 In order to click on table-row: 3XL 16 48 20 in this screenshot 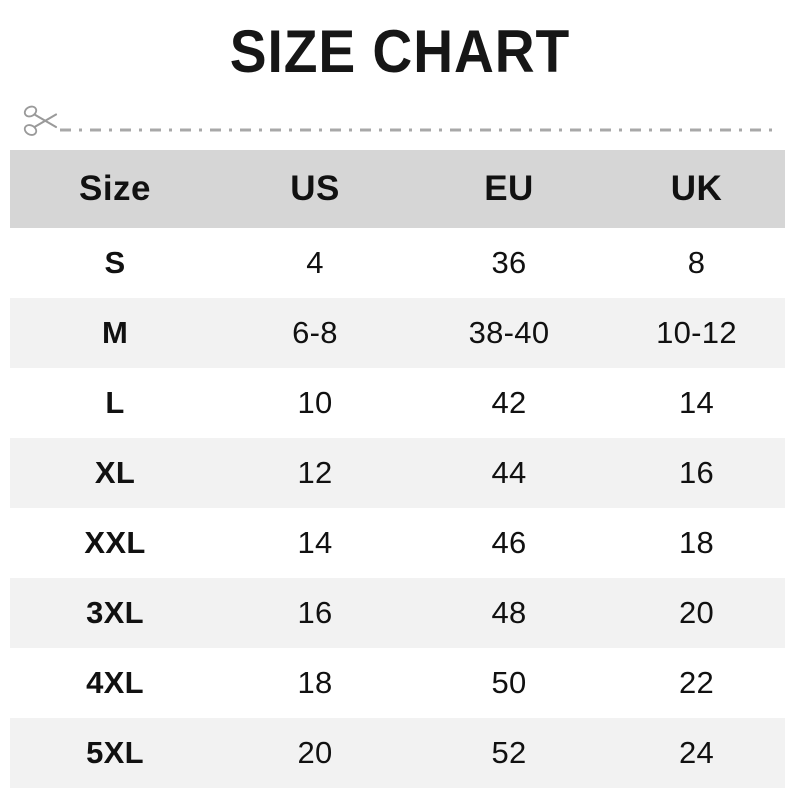, I will do `click(397, 613)`.